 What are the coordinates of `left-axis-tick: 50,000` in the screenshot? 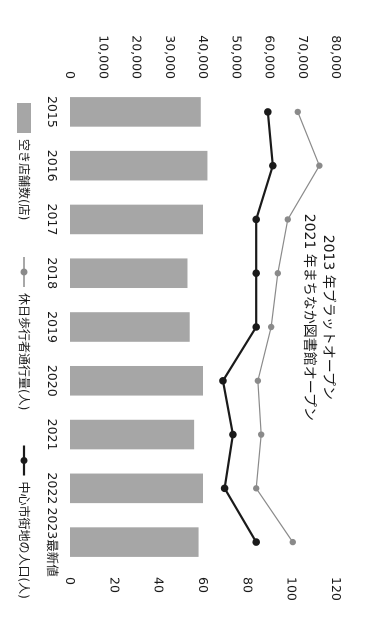 It's located at (236, 57).